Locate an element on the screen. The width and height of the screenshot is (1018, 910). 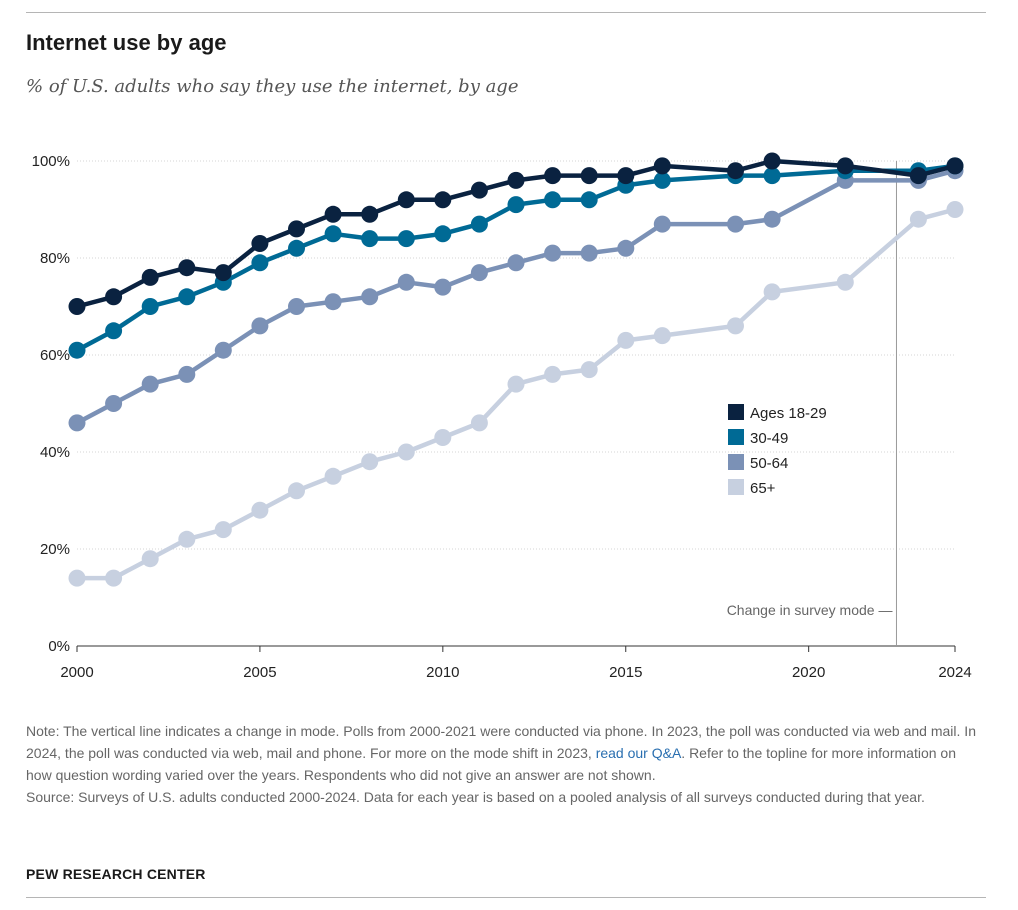
mode-change-marker: Change in survey mode — is located at coordinates (812, 403).